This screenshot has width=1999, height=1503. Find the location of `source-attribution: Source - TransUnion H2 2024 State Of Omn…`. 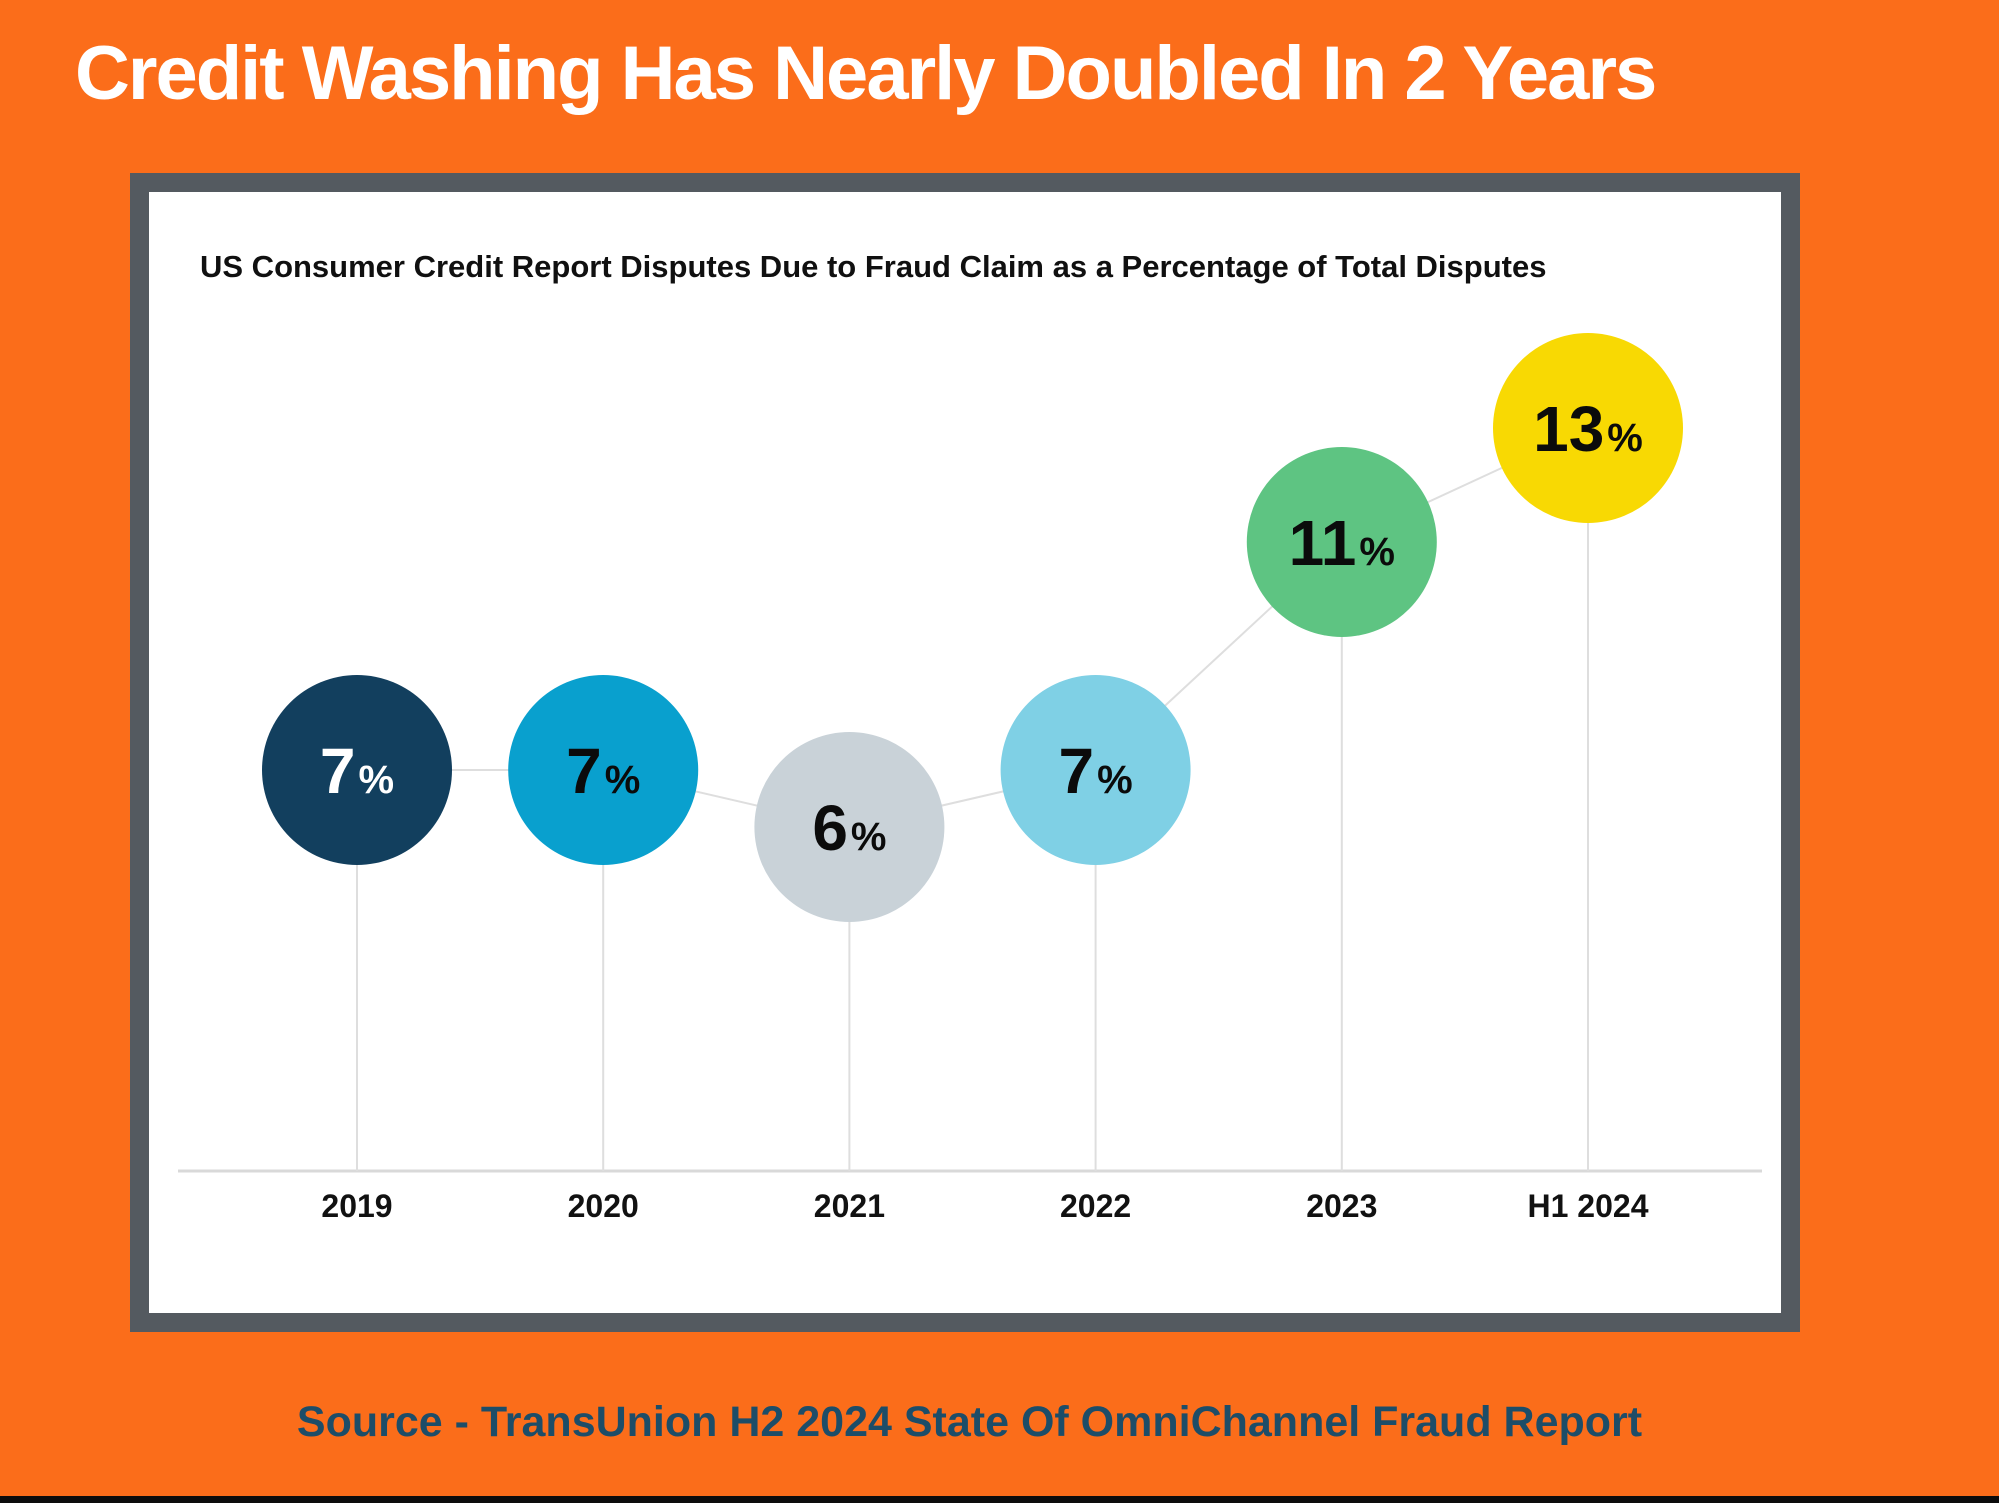

source-attribution: Source - TransUnion H2 2024 State Of Omn… is located at coordinates (969, 1422).